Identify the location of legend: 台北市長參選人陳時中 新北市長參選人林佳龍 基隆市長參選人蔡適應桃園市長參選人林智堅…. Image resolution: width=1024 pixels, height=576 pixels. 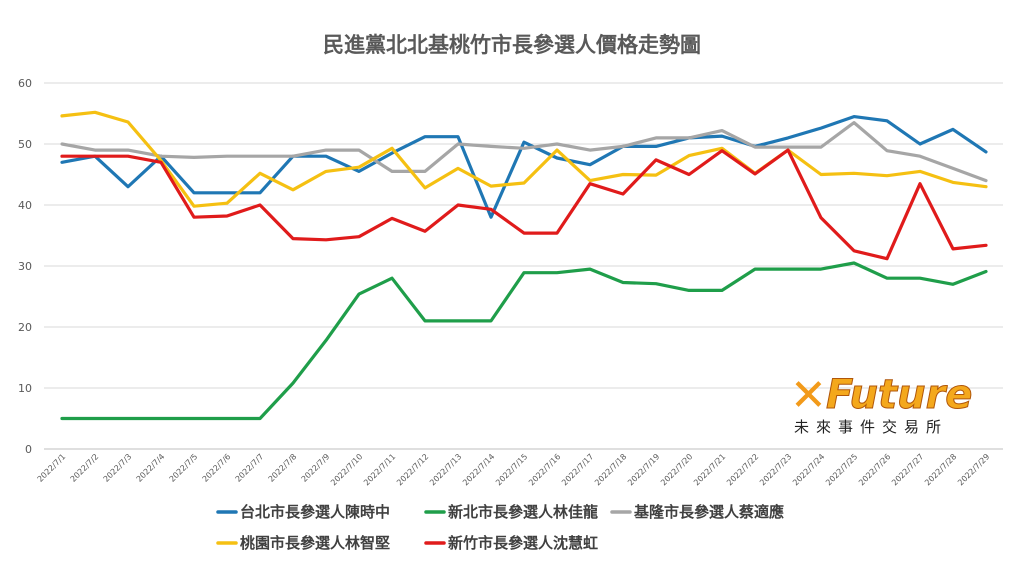
(500, 527).